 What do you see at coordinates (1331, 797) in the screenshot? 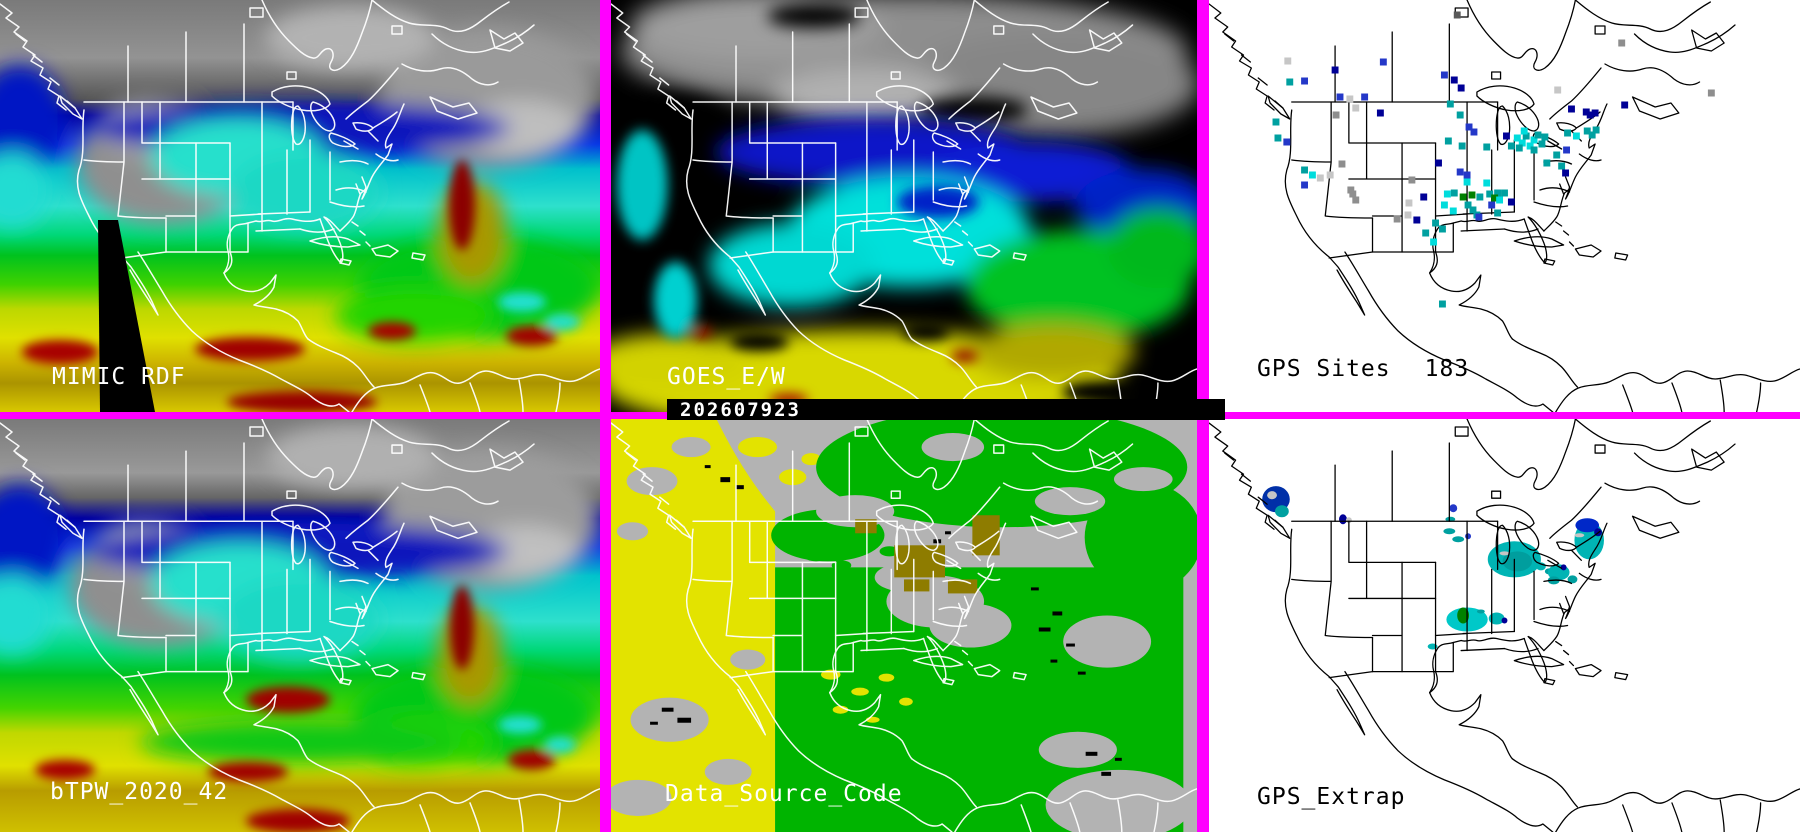
I see `panel-label-gps-extrap: GPS_Extrap` at bounding box center [1331, 797].